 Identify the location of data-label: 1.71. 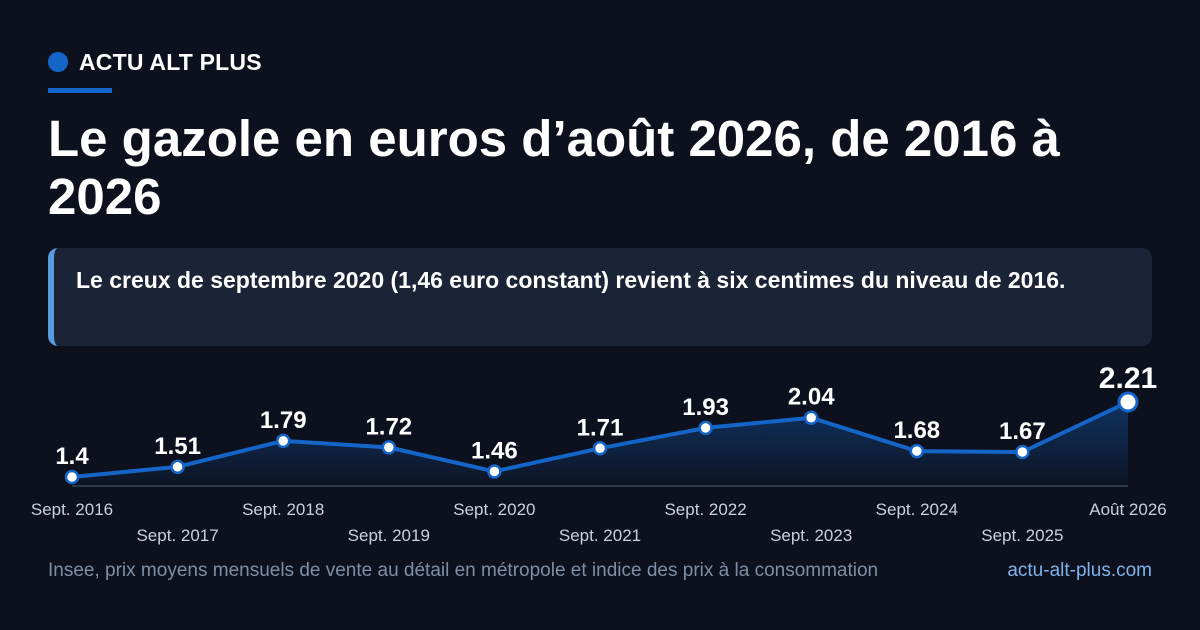
(600, 427).